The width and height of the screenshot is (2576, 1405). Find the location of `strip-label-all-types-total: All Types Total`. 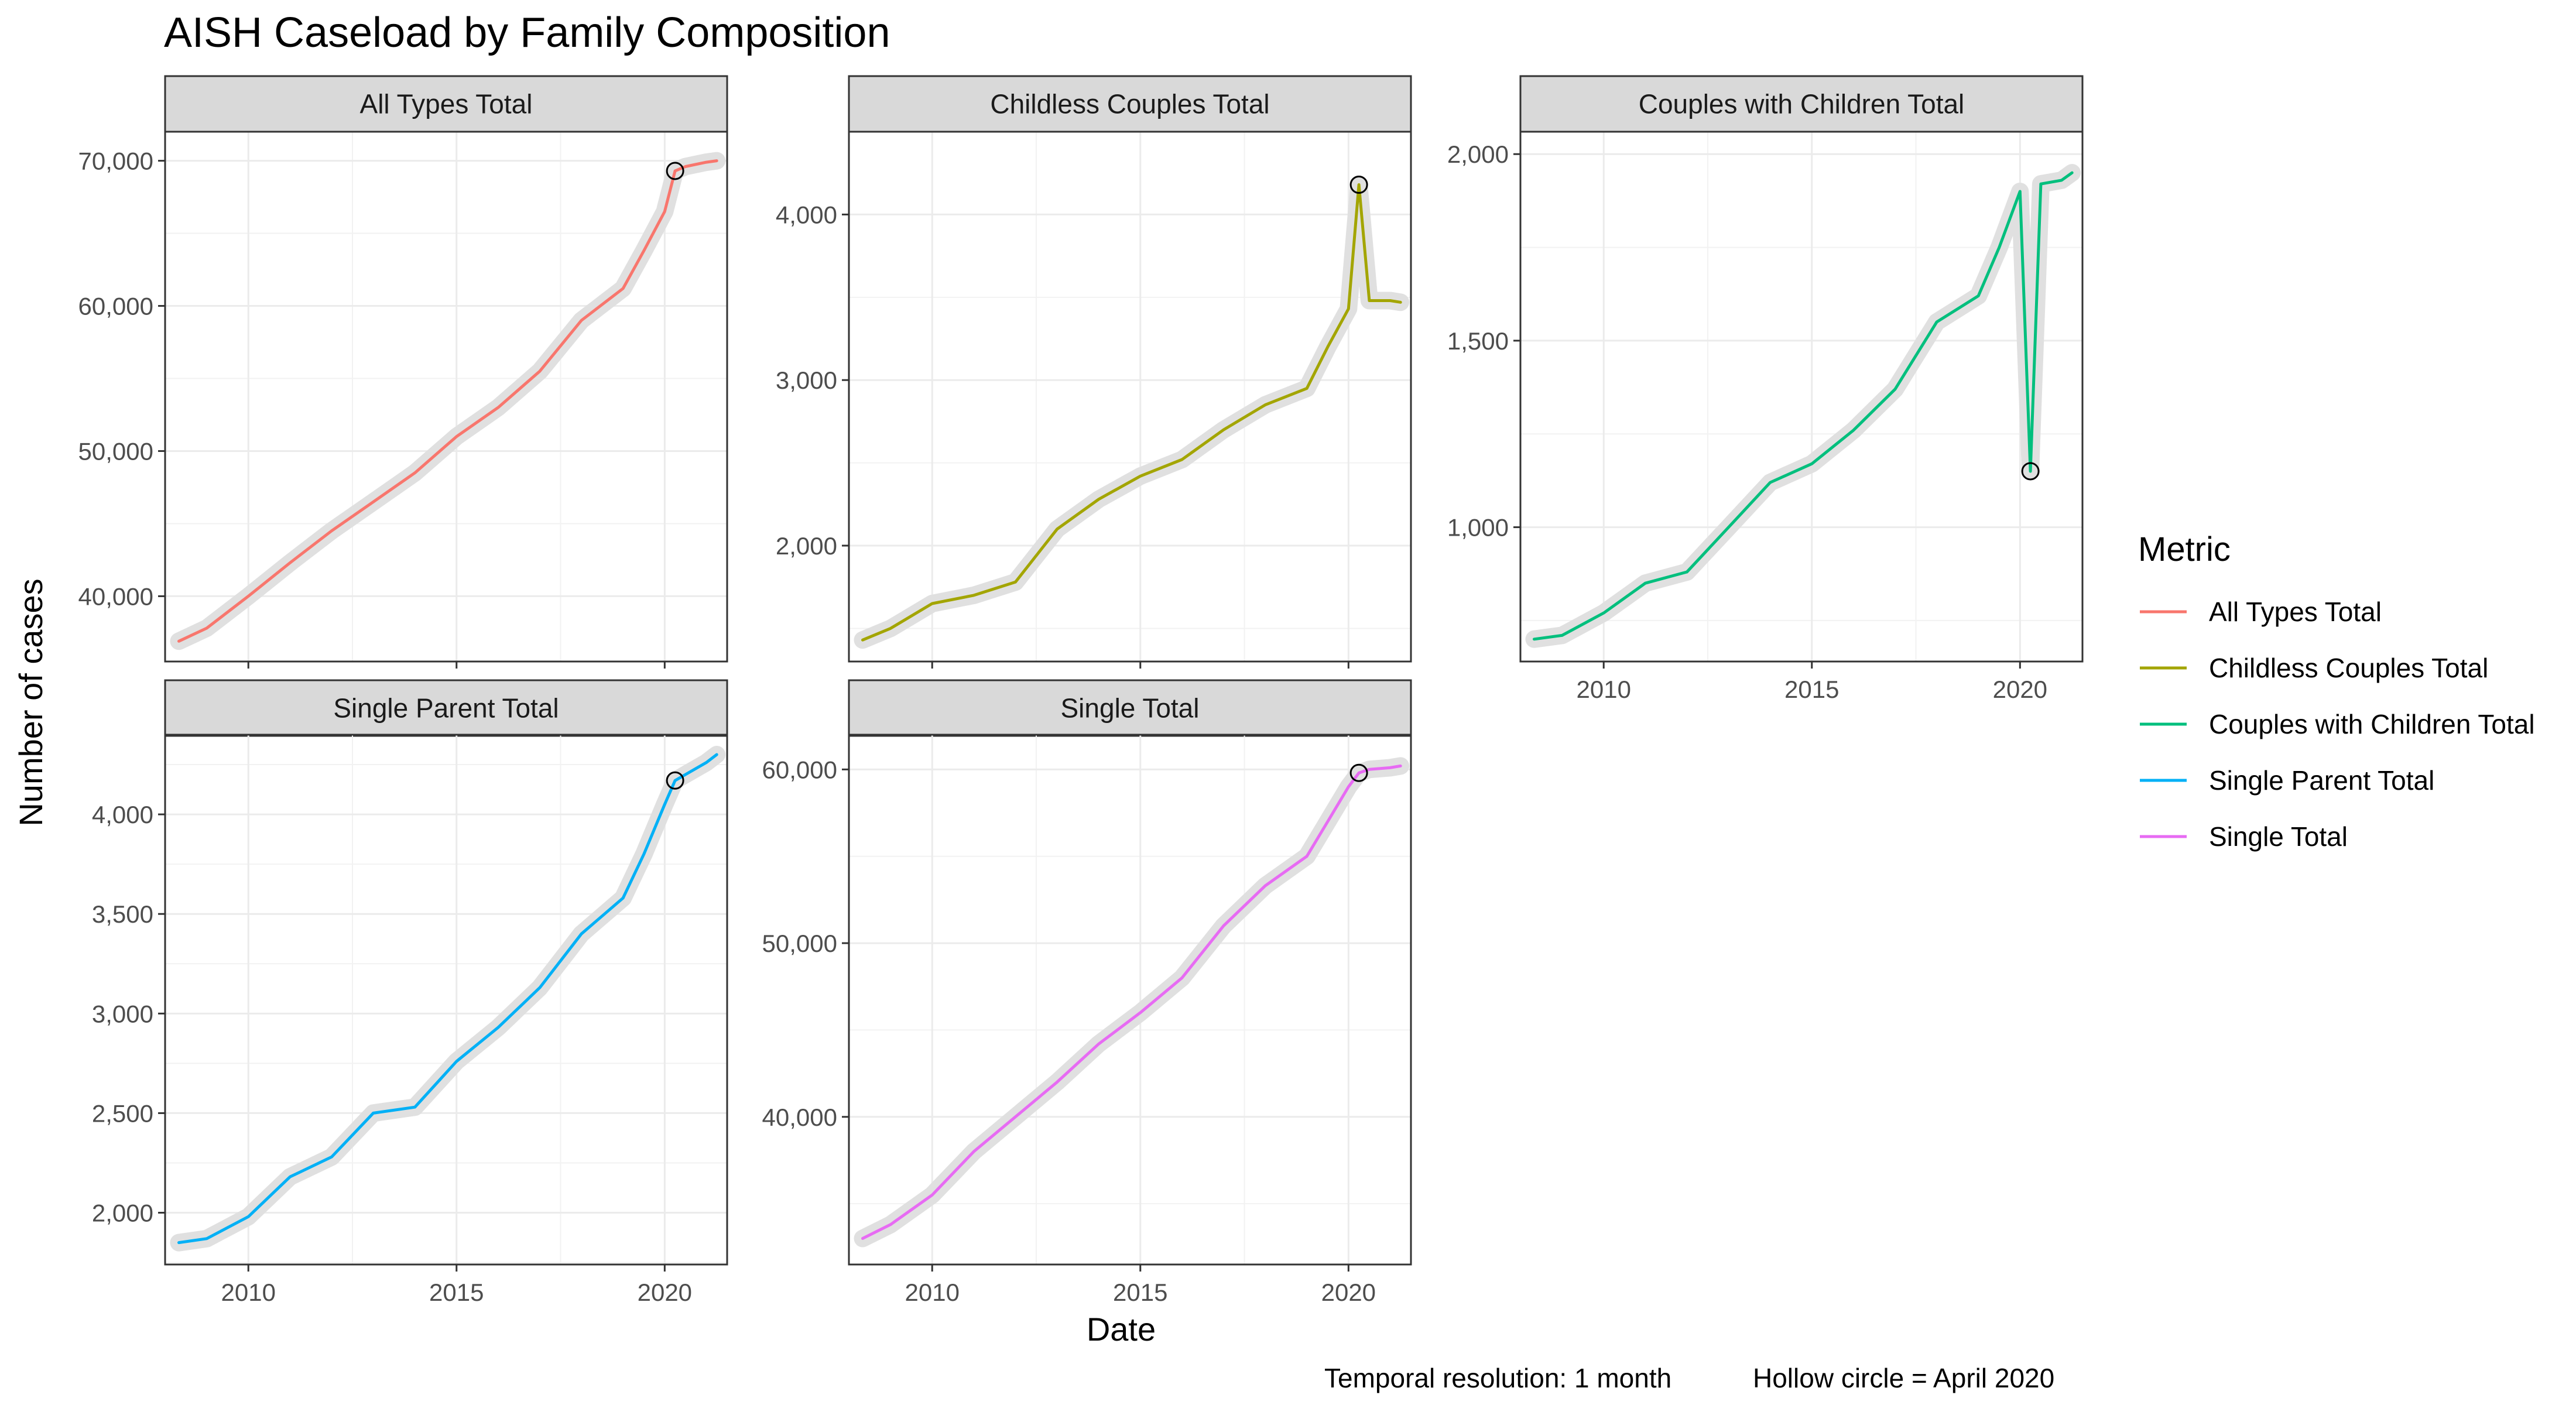

strip-label-all-types-total: All Types Total is located at coordinates (446, 104).